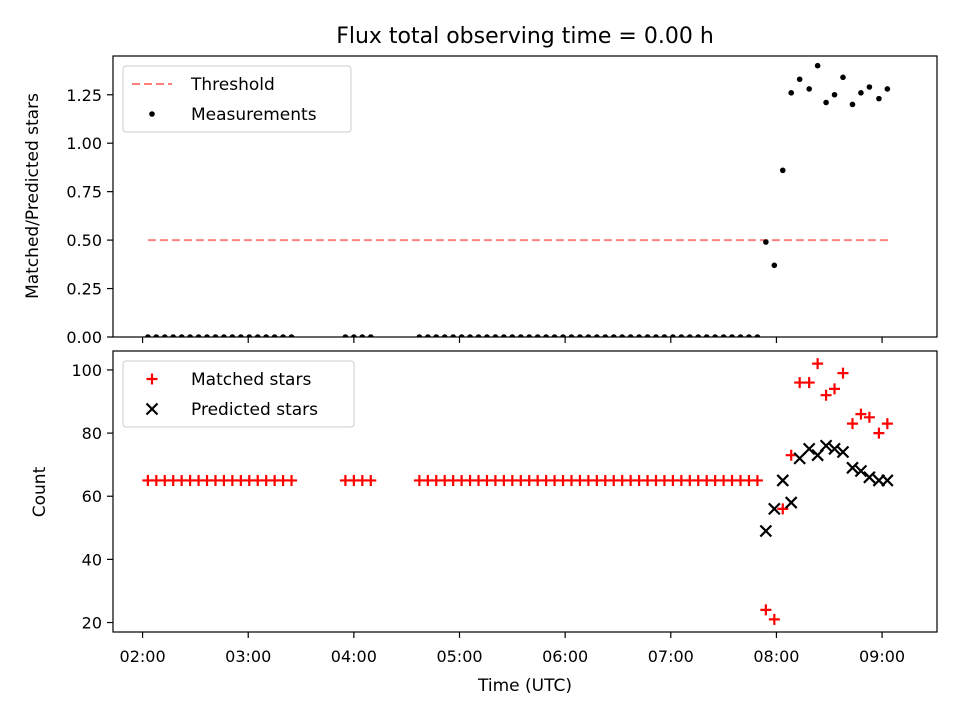 The image size is (960, 720). What do you see at coordinates (86, 370) in the screenshot?
I see `bottom-y-tick-label-4: 100` at bounding box center [86, 370].